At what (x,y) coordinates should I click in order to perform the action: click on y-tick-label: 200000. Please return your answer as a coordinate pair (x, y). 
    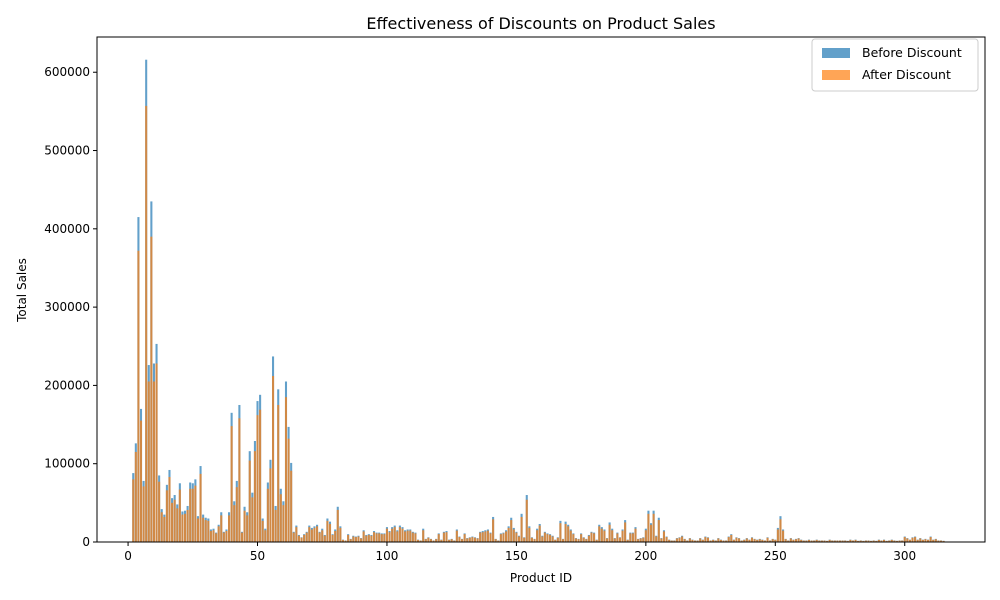
    Looking at the image, I should click on (67, 385).